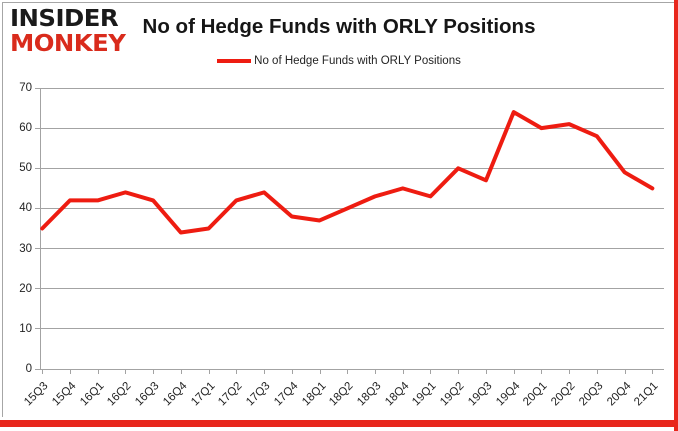 Image resolution: width=678 pixels, height=431 pixels. What do you see at coordinates (175, 394) in the screenshot?
I see `x-axis-tick-label: 16Q4` at bounding box center [175, 394].